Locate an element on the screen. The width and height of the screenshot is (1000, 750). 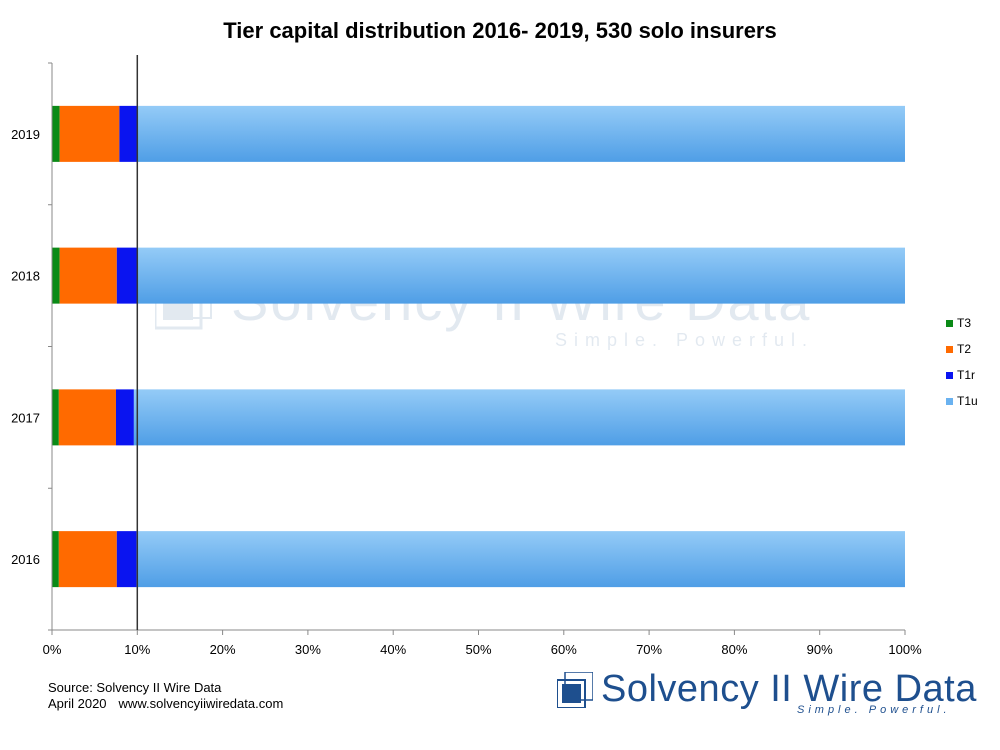
y-tick-label-2016: 2016 is located at coordinates (25, 559).